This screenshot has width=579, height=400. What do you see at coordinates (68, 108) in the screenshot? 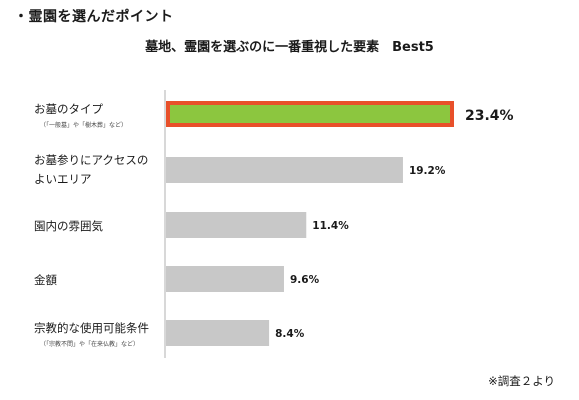
I see `category-label-0: お墓のタイプ` at bounding box center [68, 108].